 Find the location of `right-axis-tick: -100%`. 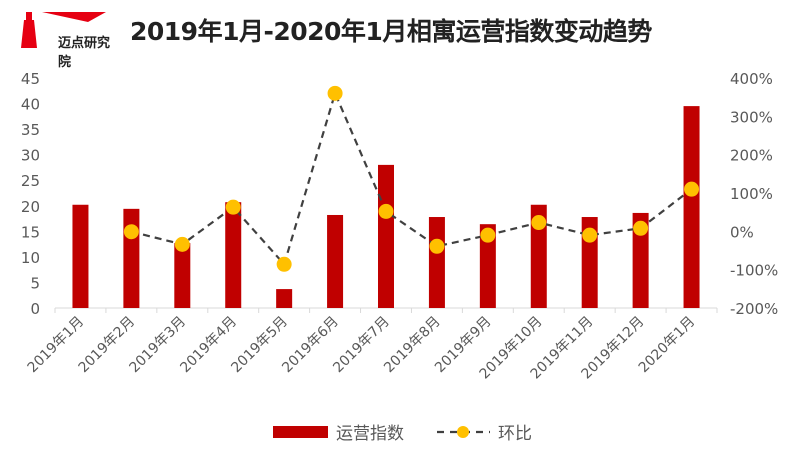

right-axis-tick: -100% is located at coordinates (754, 271).